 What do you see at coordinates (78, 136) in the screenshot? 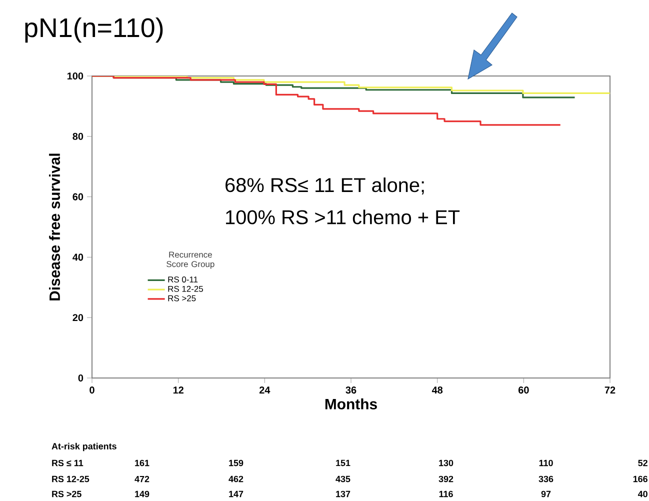
I see `y-tick-label: 80` at bounding box center [78, 136].